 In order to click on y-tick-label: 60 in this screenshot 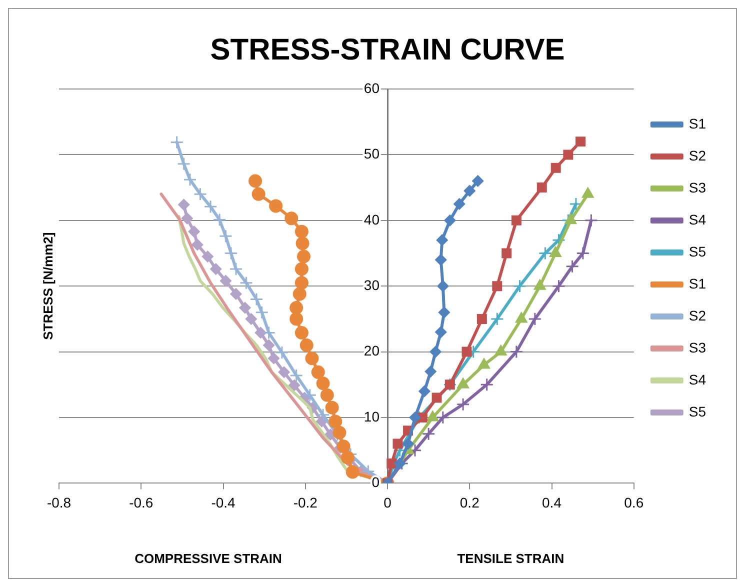, I will do `click(372, 88)`.